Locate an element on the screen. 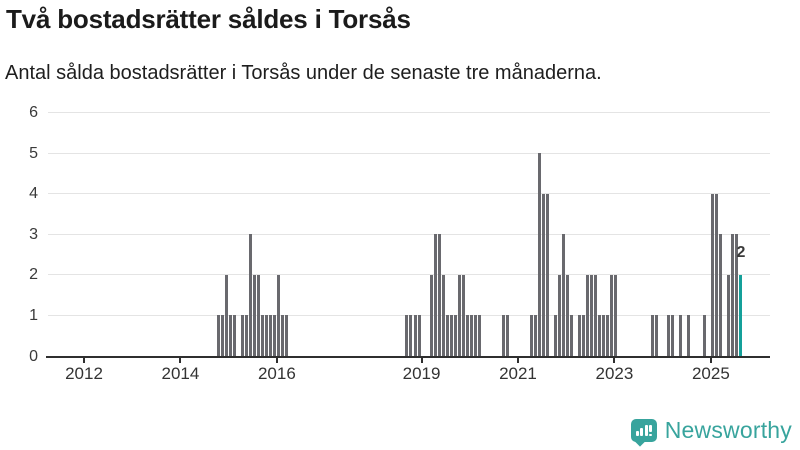 The width and height of the screenshot is (800, 450). page-title: Två bostadsrätter såldes i Torsås is located at coordinates (208, 19).